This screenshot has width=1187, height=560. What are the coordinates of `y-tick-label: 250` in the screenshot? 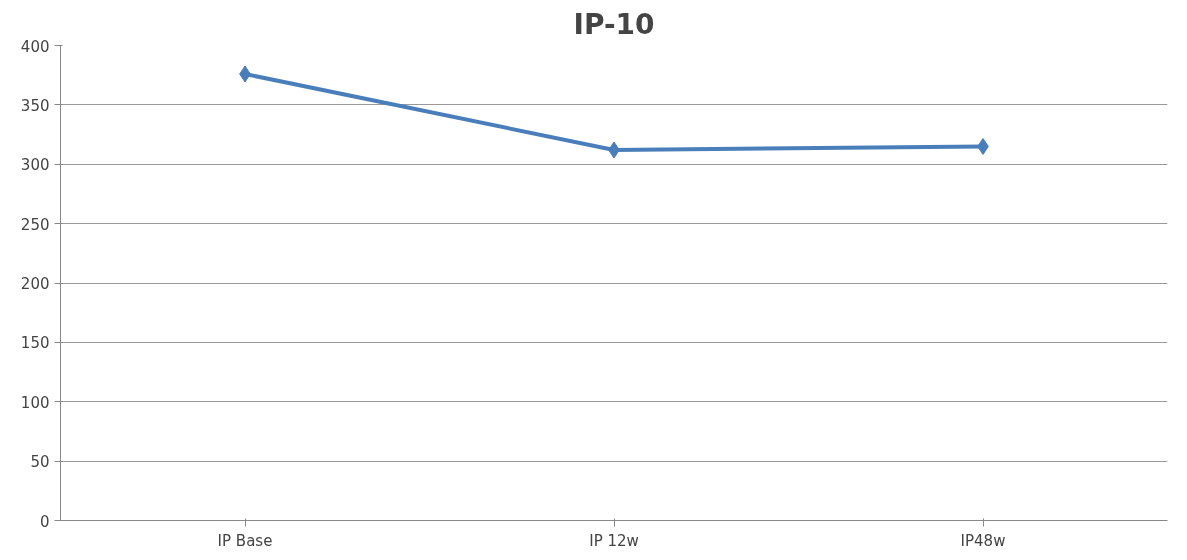 It's located at (35, 224).